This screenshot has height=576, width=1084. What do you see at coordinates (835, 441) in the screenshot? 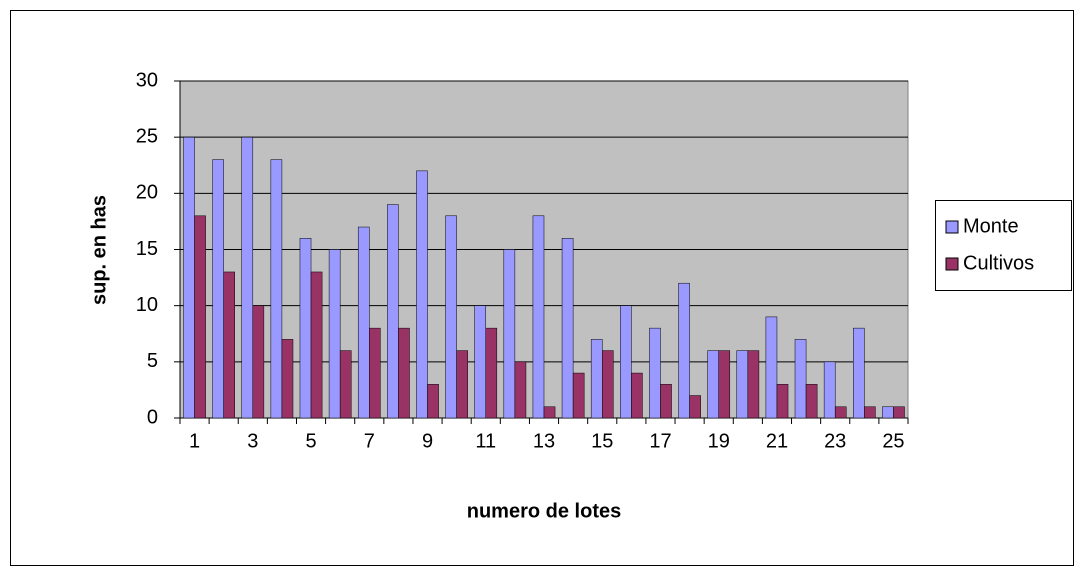
I see `x-tick-label: 23` at bounding box center [835, 441].